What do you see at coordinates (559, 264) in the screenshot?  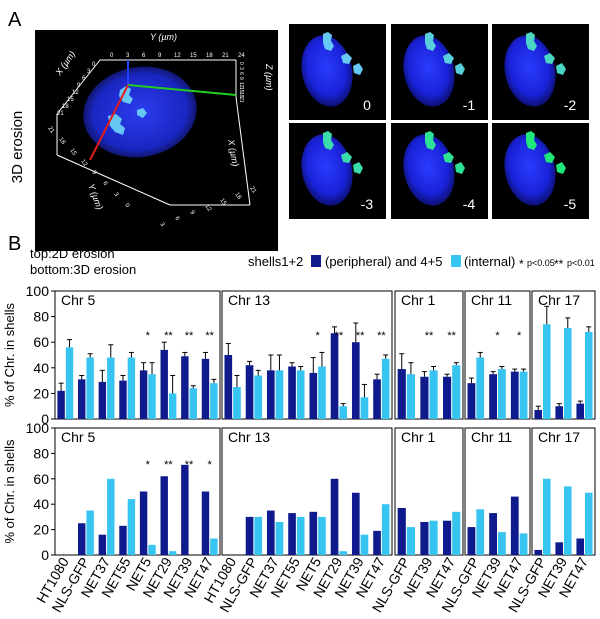 I see `legend-sig2-marker: **` at bounding box center [559, 264].